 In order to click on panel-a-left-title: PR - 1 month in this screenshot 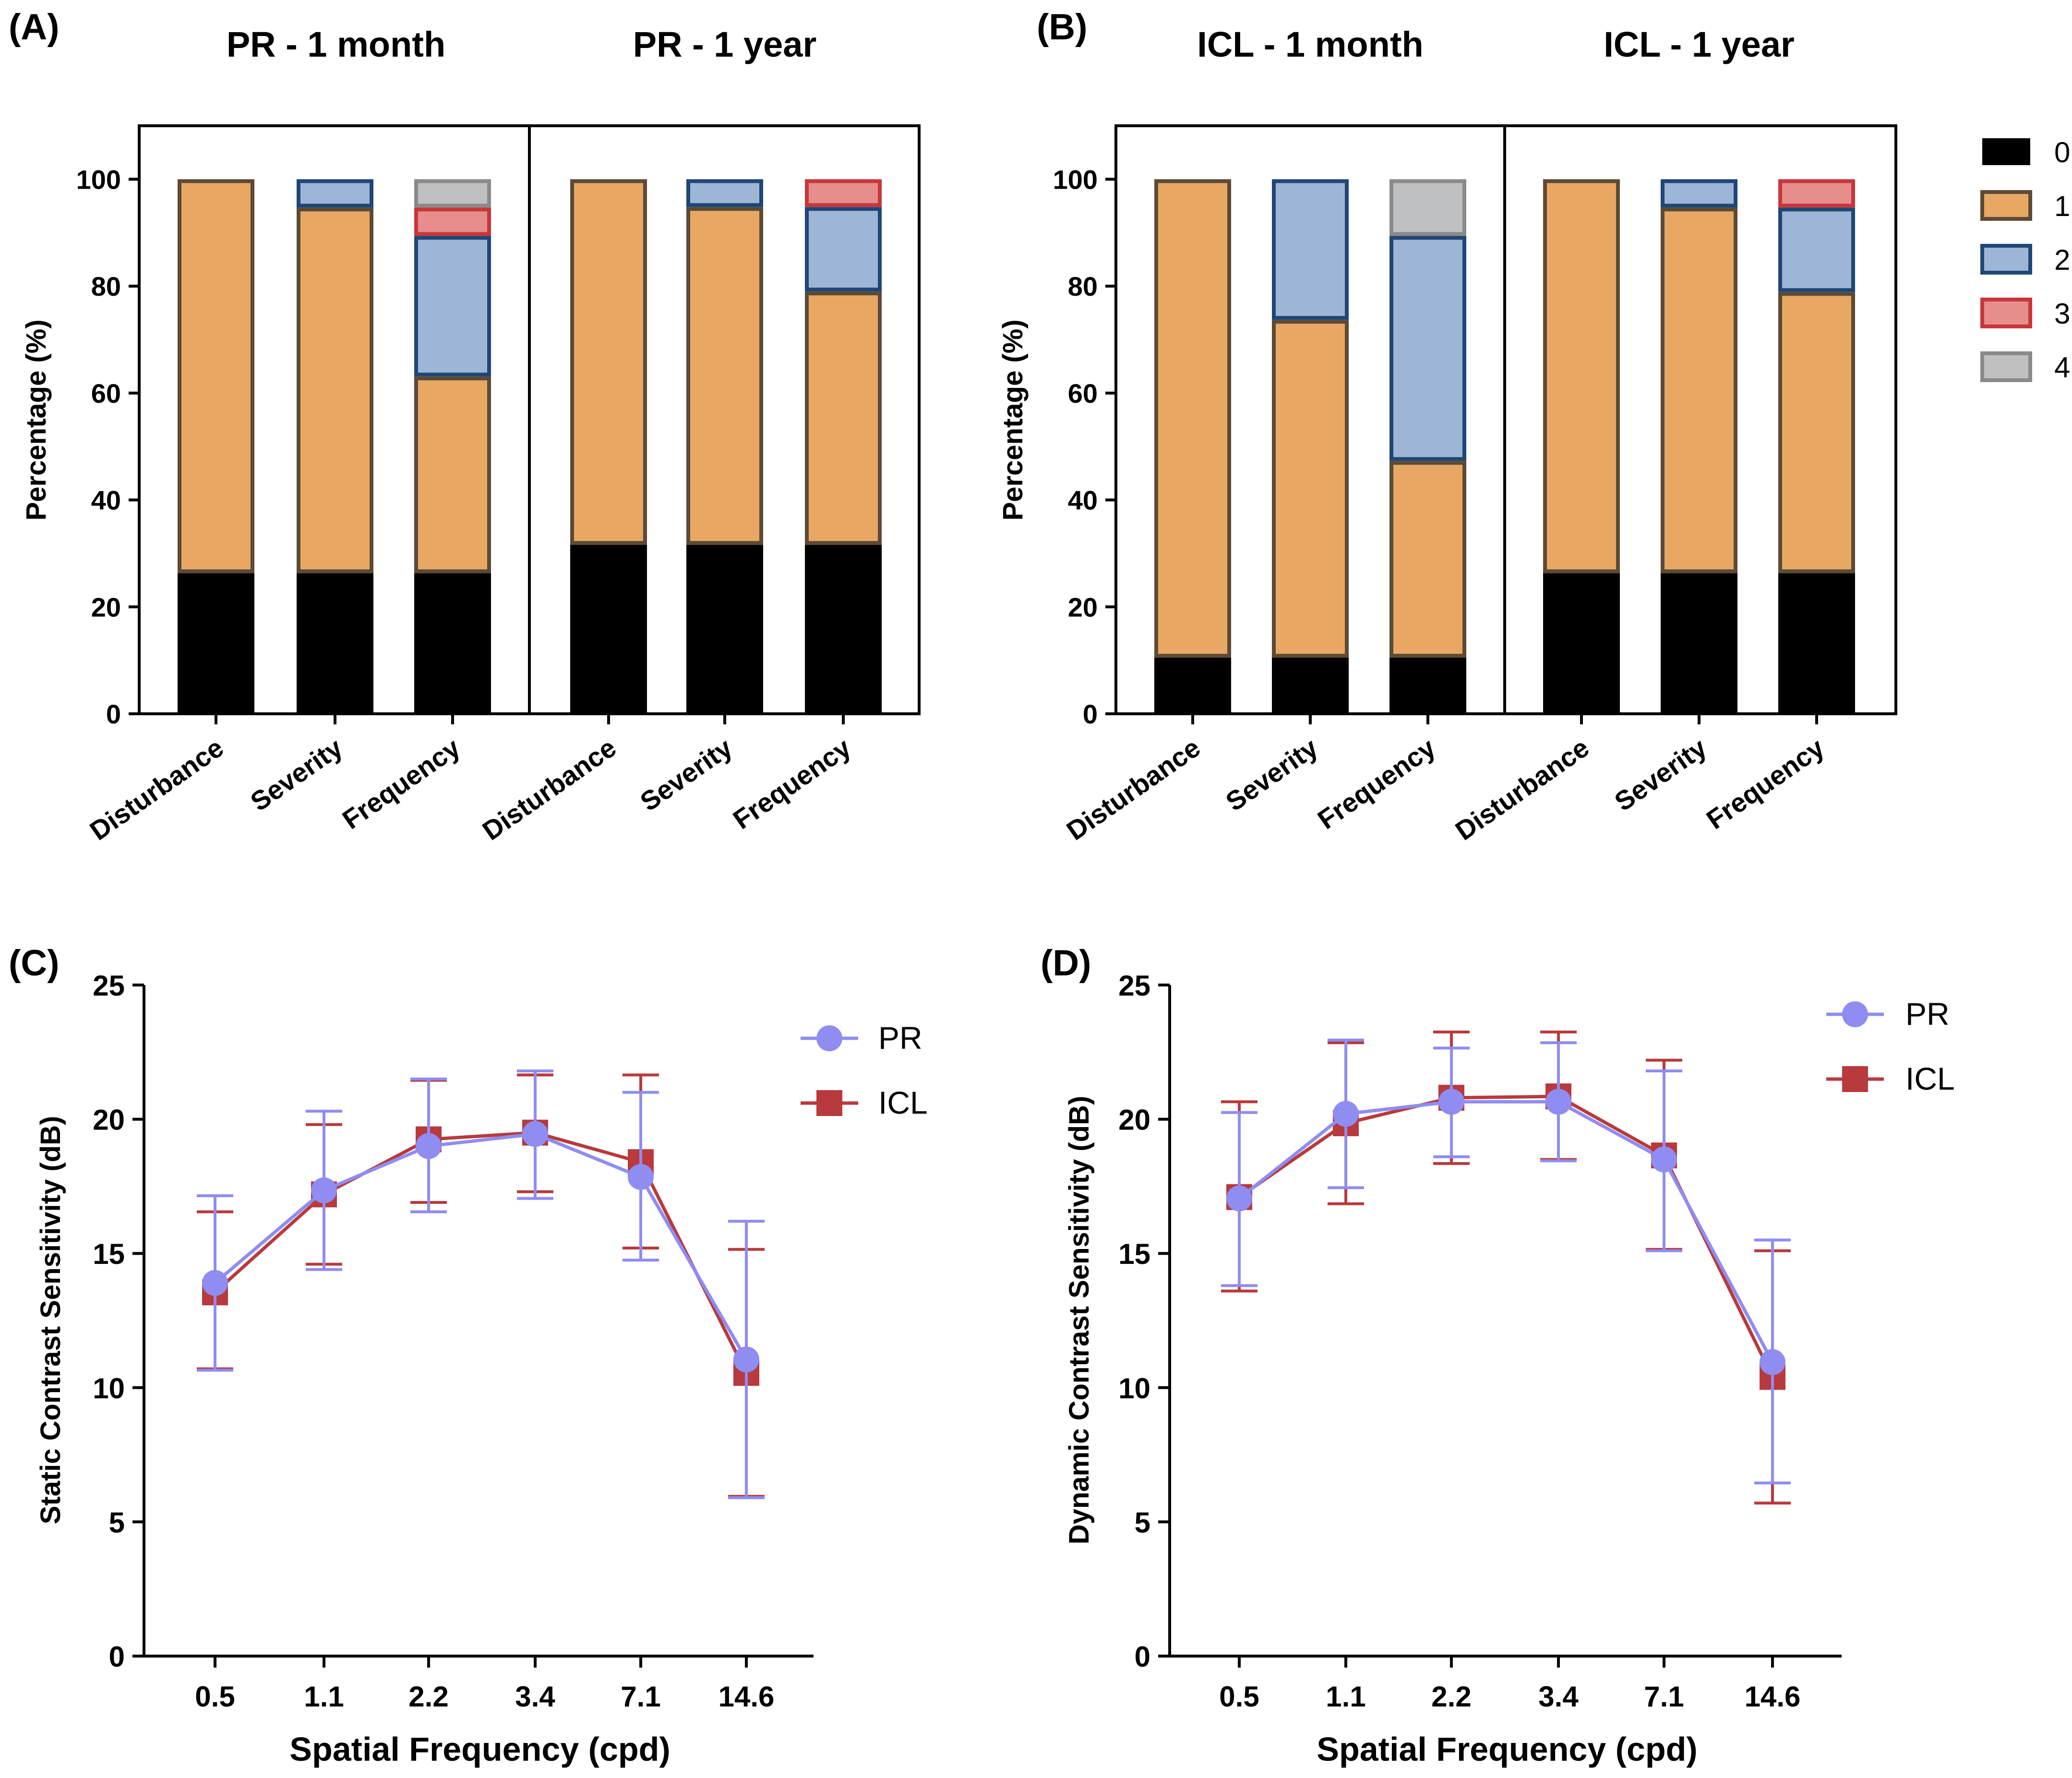, I will do `click(336, 44)`.